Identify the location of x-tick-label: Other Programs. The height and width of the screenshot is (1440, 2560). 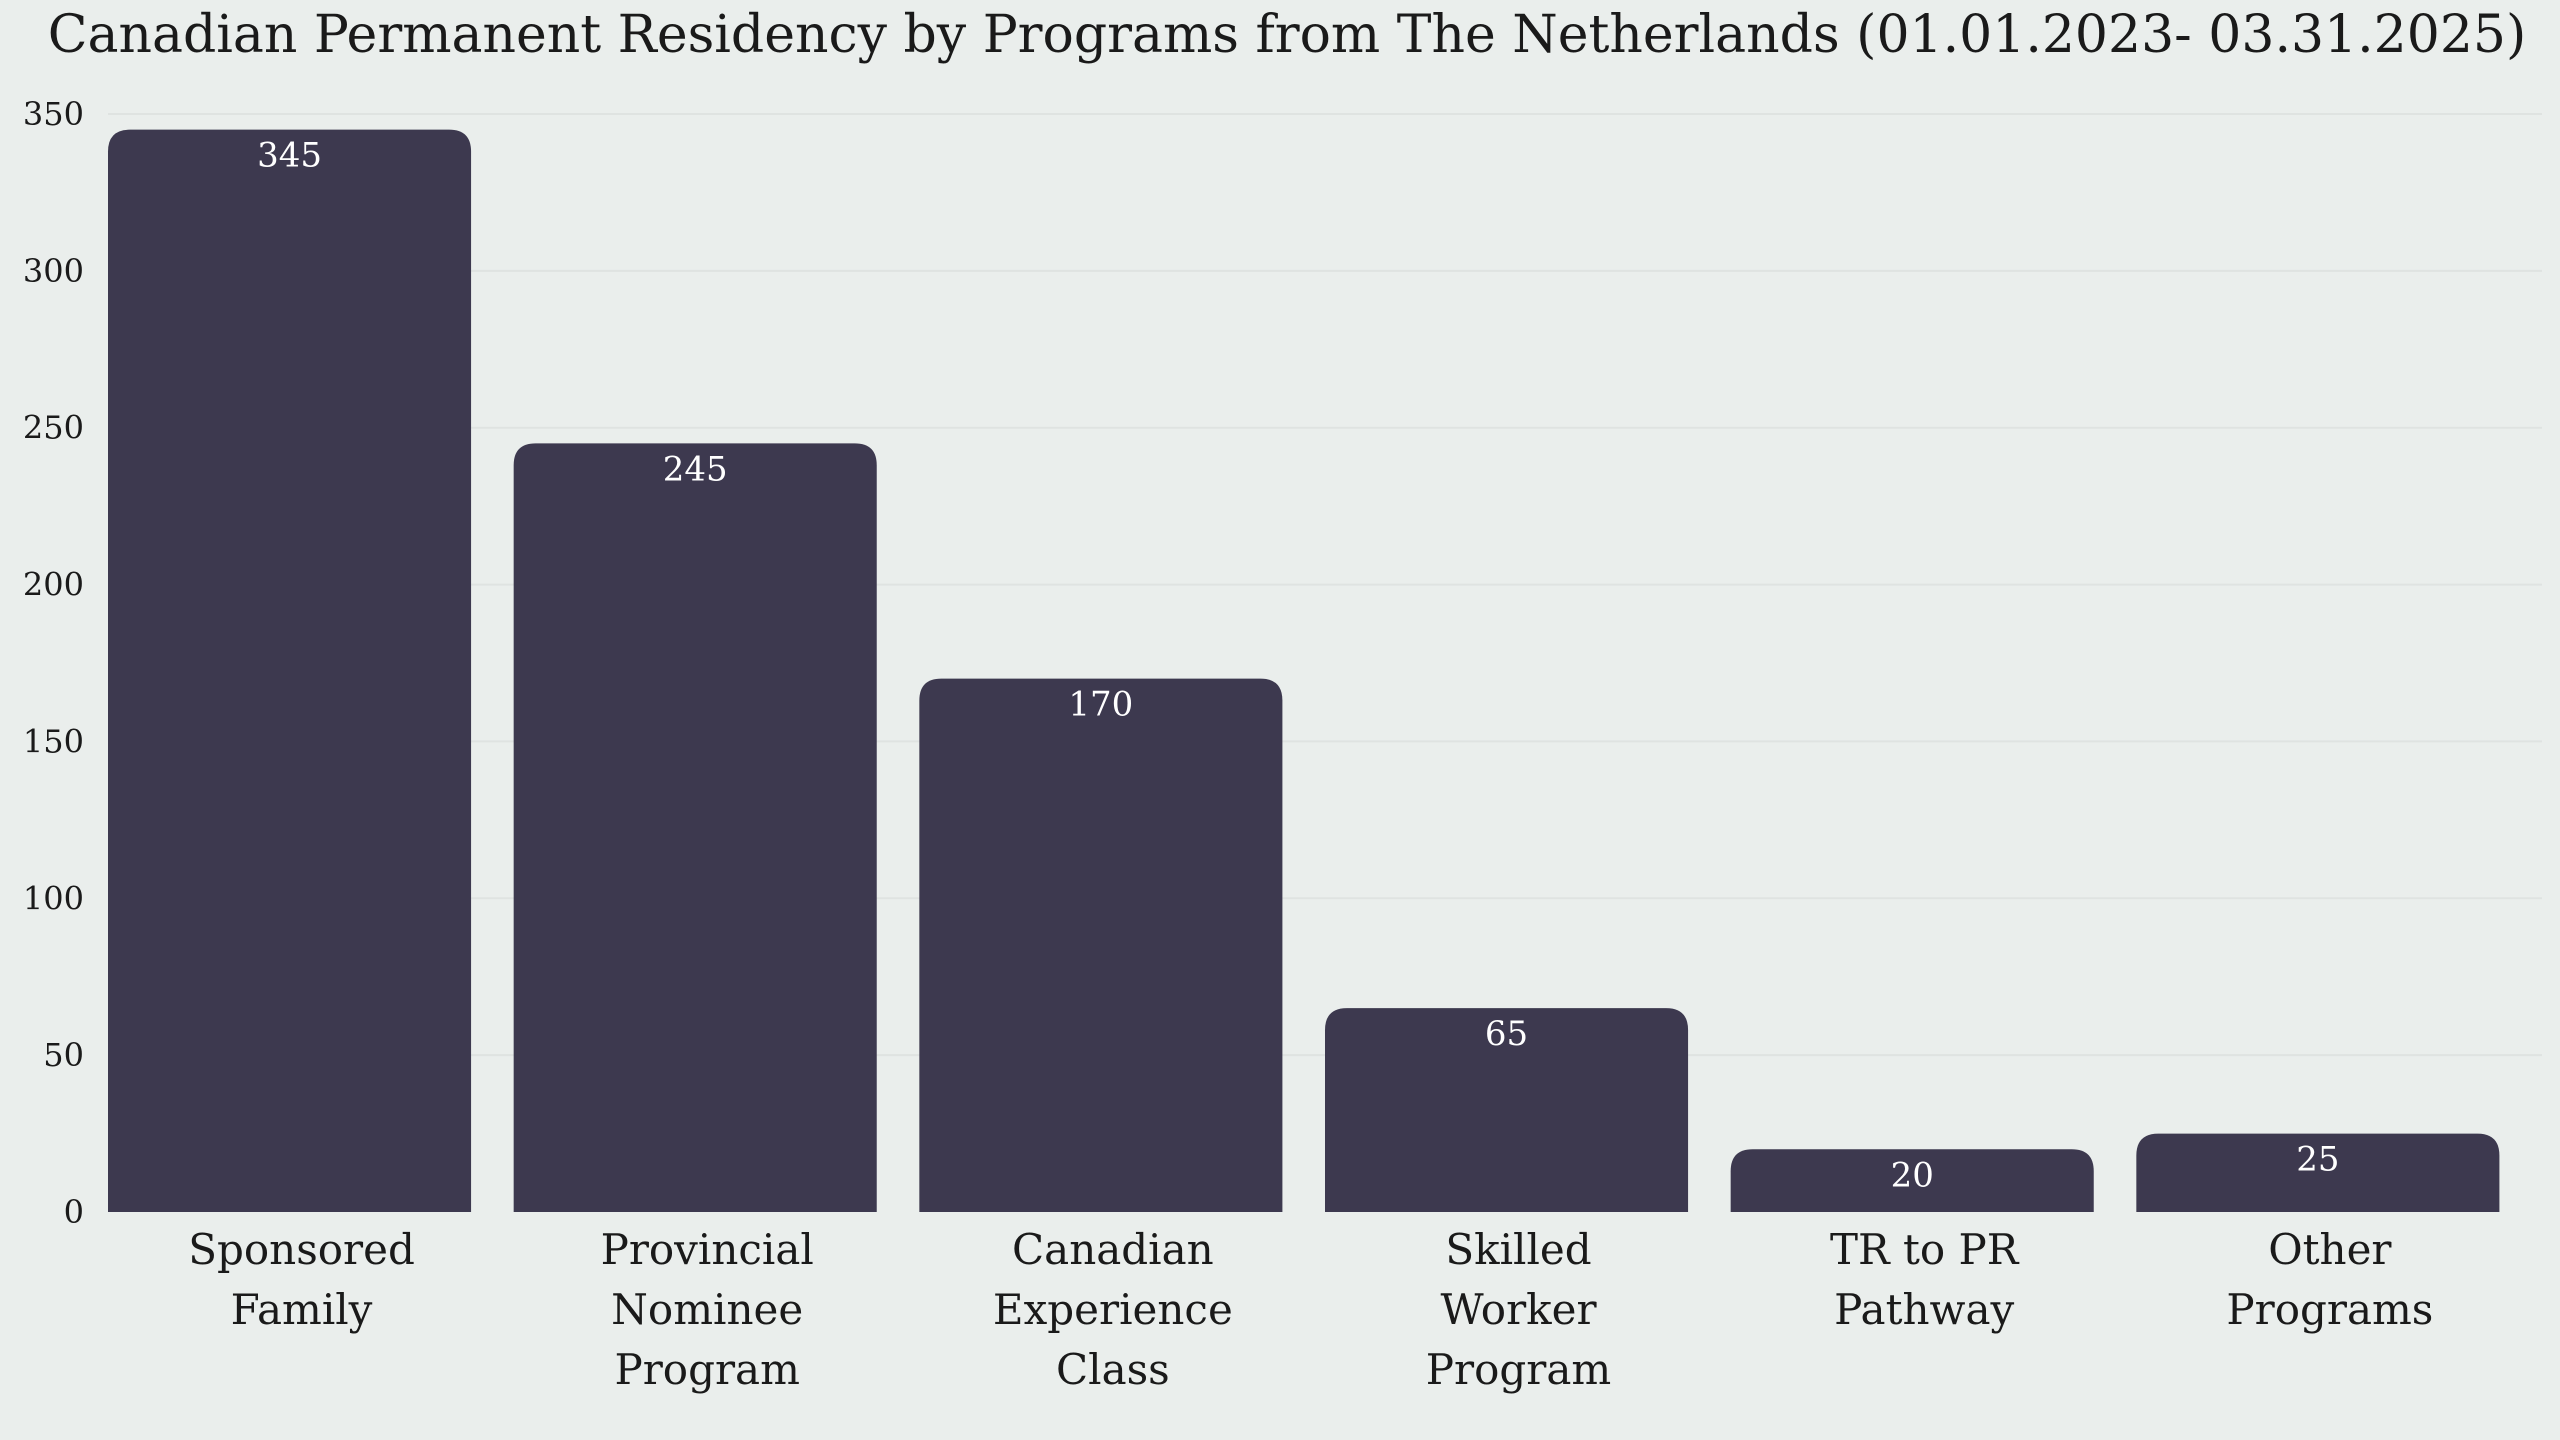
(2329, 1279).